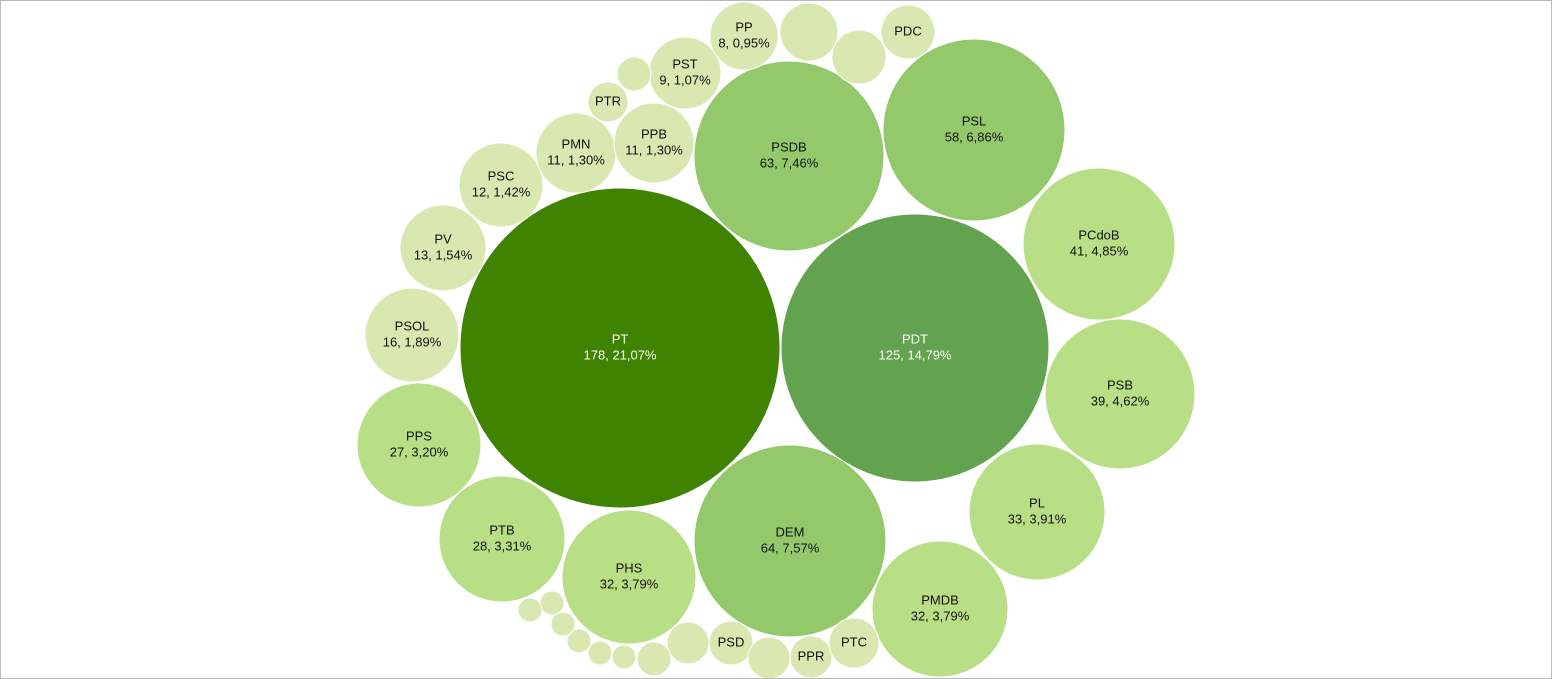 Image resolution: width=1552 pixels, height=679 pixels. I want to click on bubble-u1, so click(809, 32).